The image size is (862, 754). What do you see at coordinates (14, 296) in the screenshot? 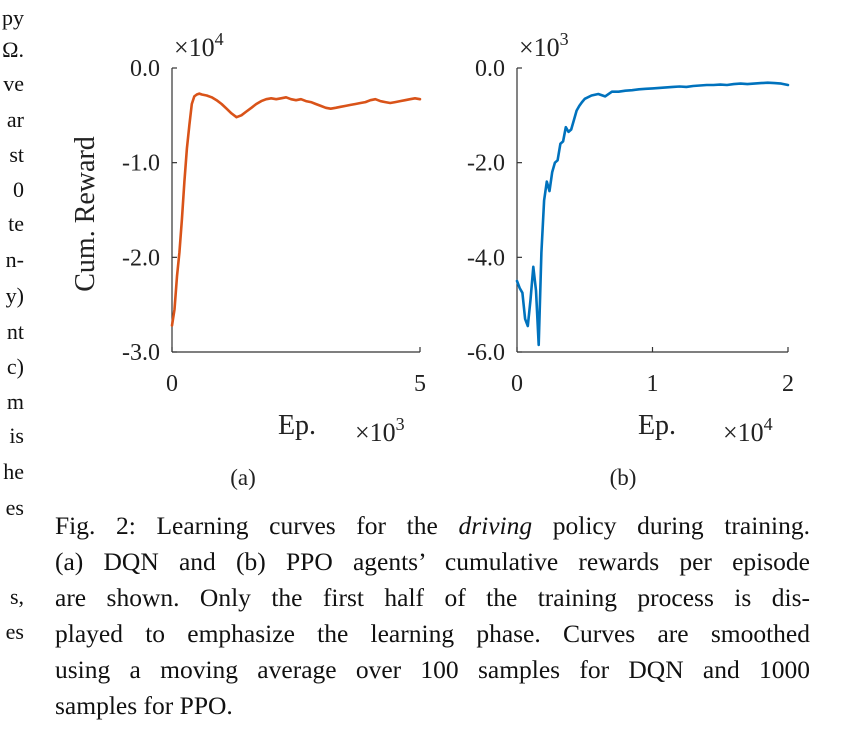
I see `margin-fragment: y)` at bounding box center [14, 296].